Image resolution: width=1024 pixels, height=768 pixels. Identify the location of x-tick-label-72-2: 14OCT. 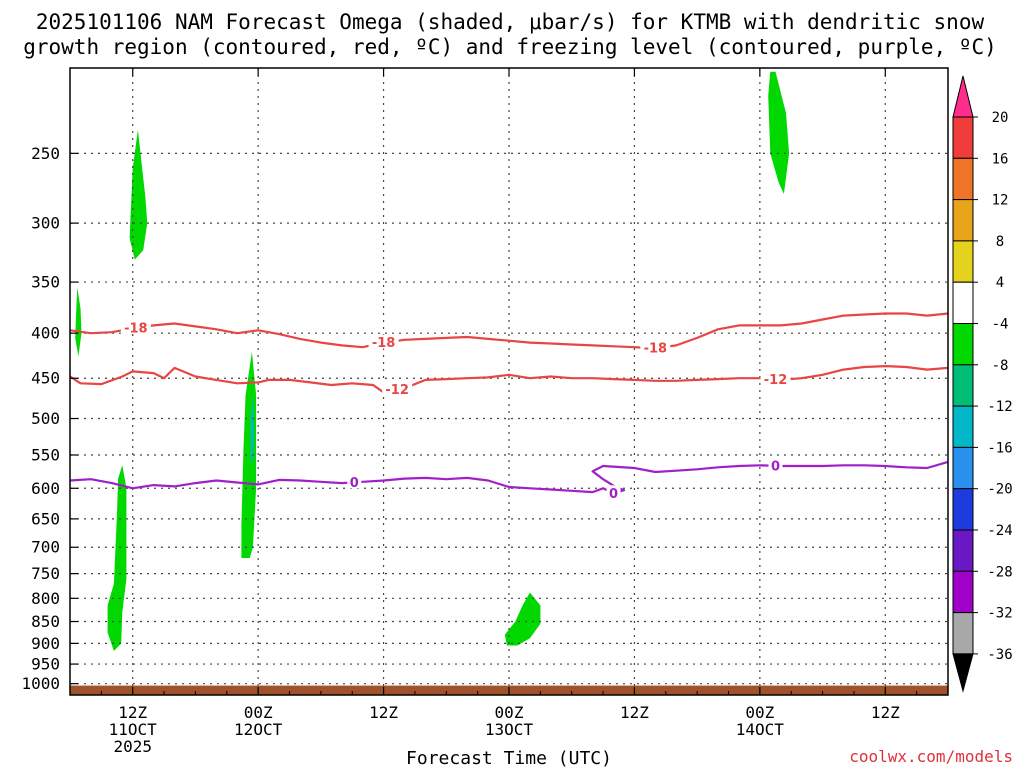
(760, 729).